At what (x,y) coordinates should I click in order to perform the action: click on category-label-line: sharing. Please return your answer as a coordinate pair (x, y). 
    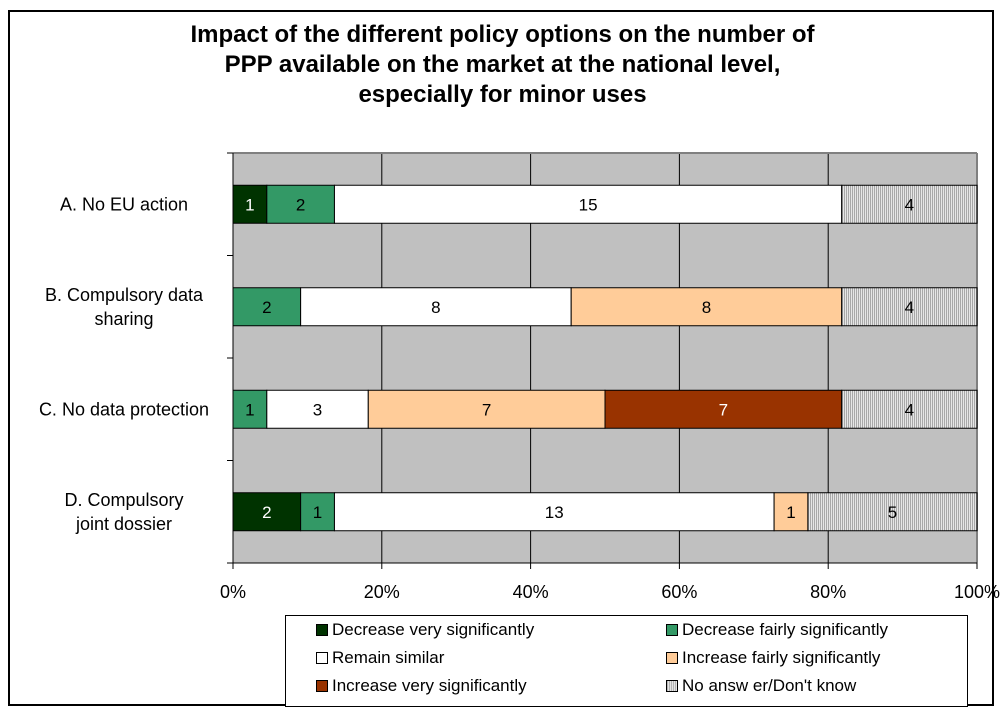
    Looking at the image, I should click on (123, 319).